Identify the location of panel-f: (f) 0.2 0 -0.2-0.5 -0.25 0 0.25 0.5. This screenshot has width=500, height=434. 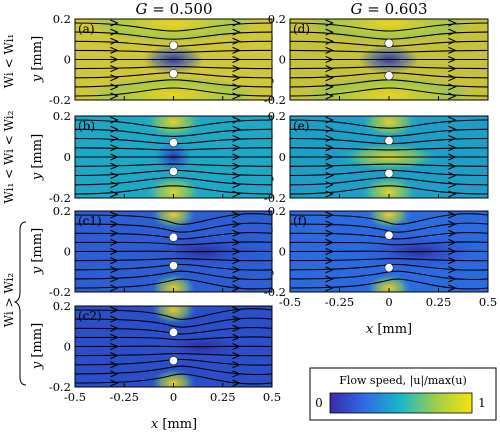
(380, 256).